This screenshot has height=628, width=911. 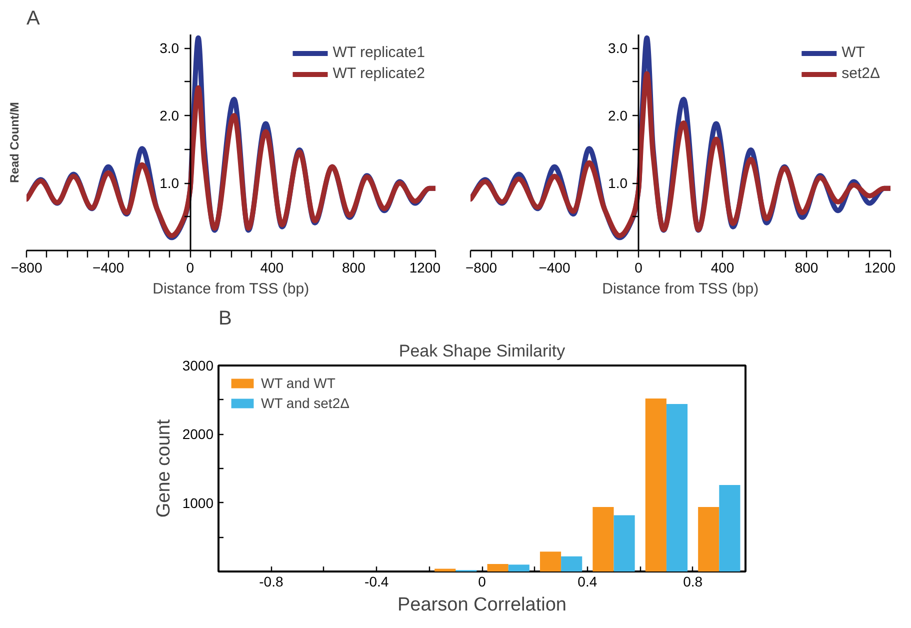 What do you see at coordinates (198, 434) in the screenshot?
I see `y-tick-label: 2000` at bounding box center [198, 434].